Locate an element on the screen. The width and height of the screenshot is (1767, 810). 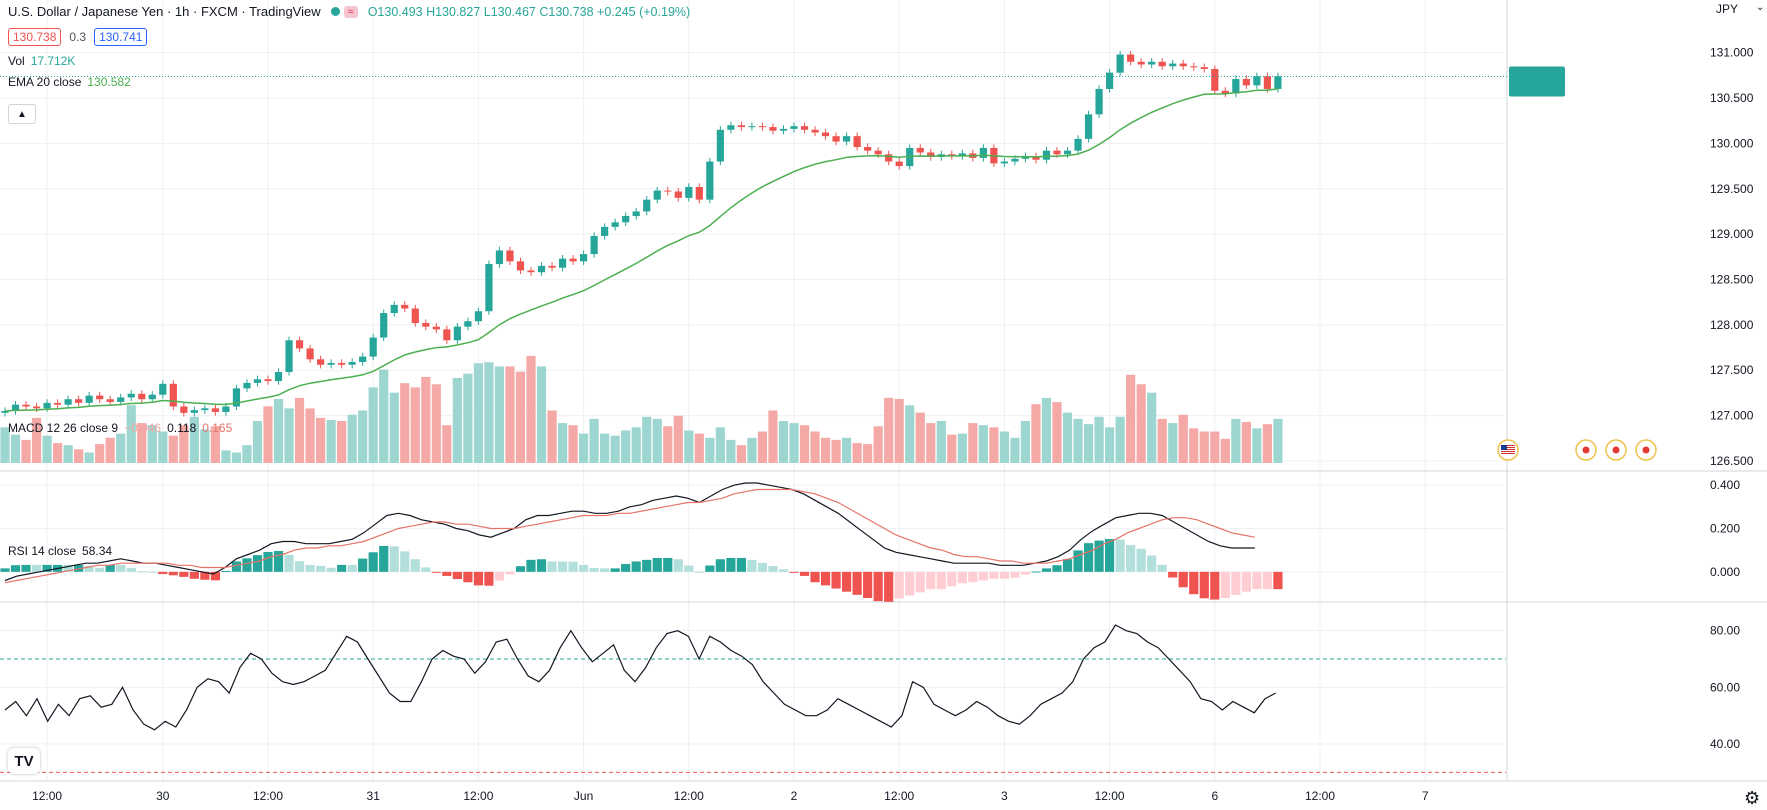
spread-value: 0.3 is located at coordinates (78, 37).